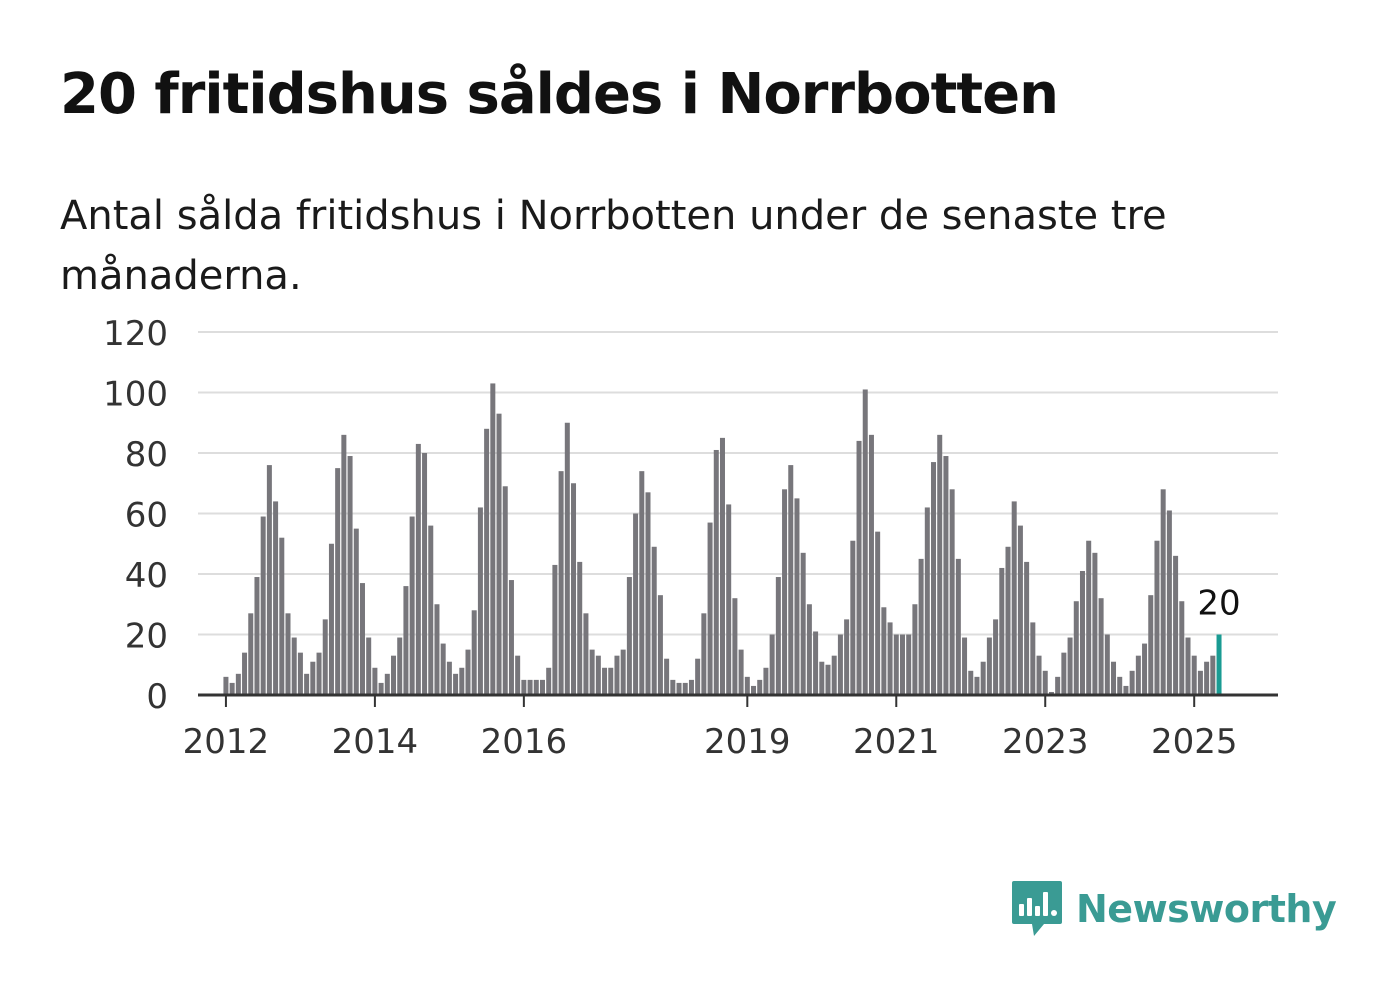 This screenshot has height=999, width=1382. What do you see at coordinates (1206, 909) in the screenshot?
I see `newsworthy-wordmark: Newsworthy` at bounding box center [1206, 909].